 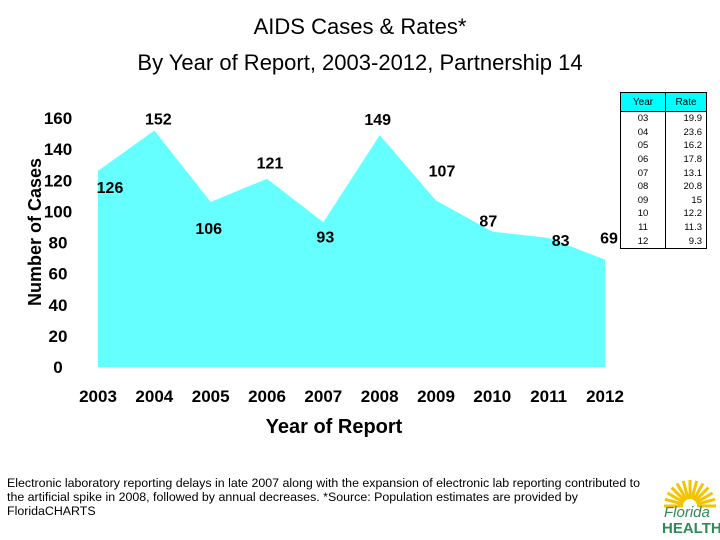 What do you see at coordinates (643, 241) in the screenshot?
I see `rate-table-year-cell: 12` at bounding box center [643, 241].